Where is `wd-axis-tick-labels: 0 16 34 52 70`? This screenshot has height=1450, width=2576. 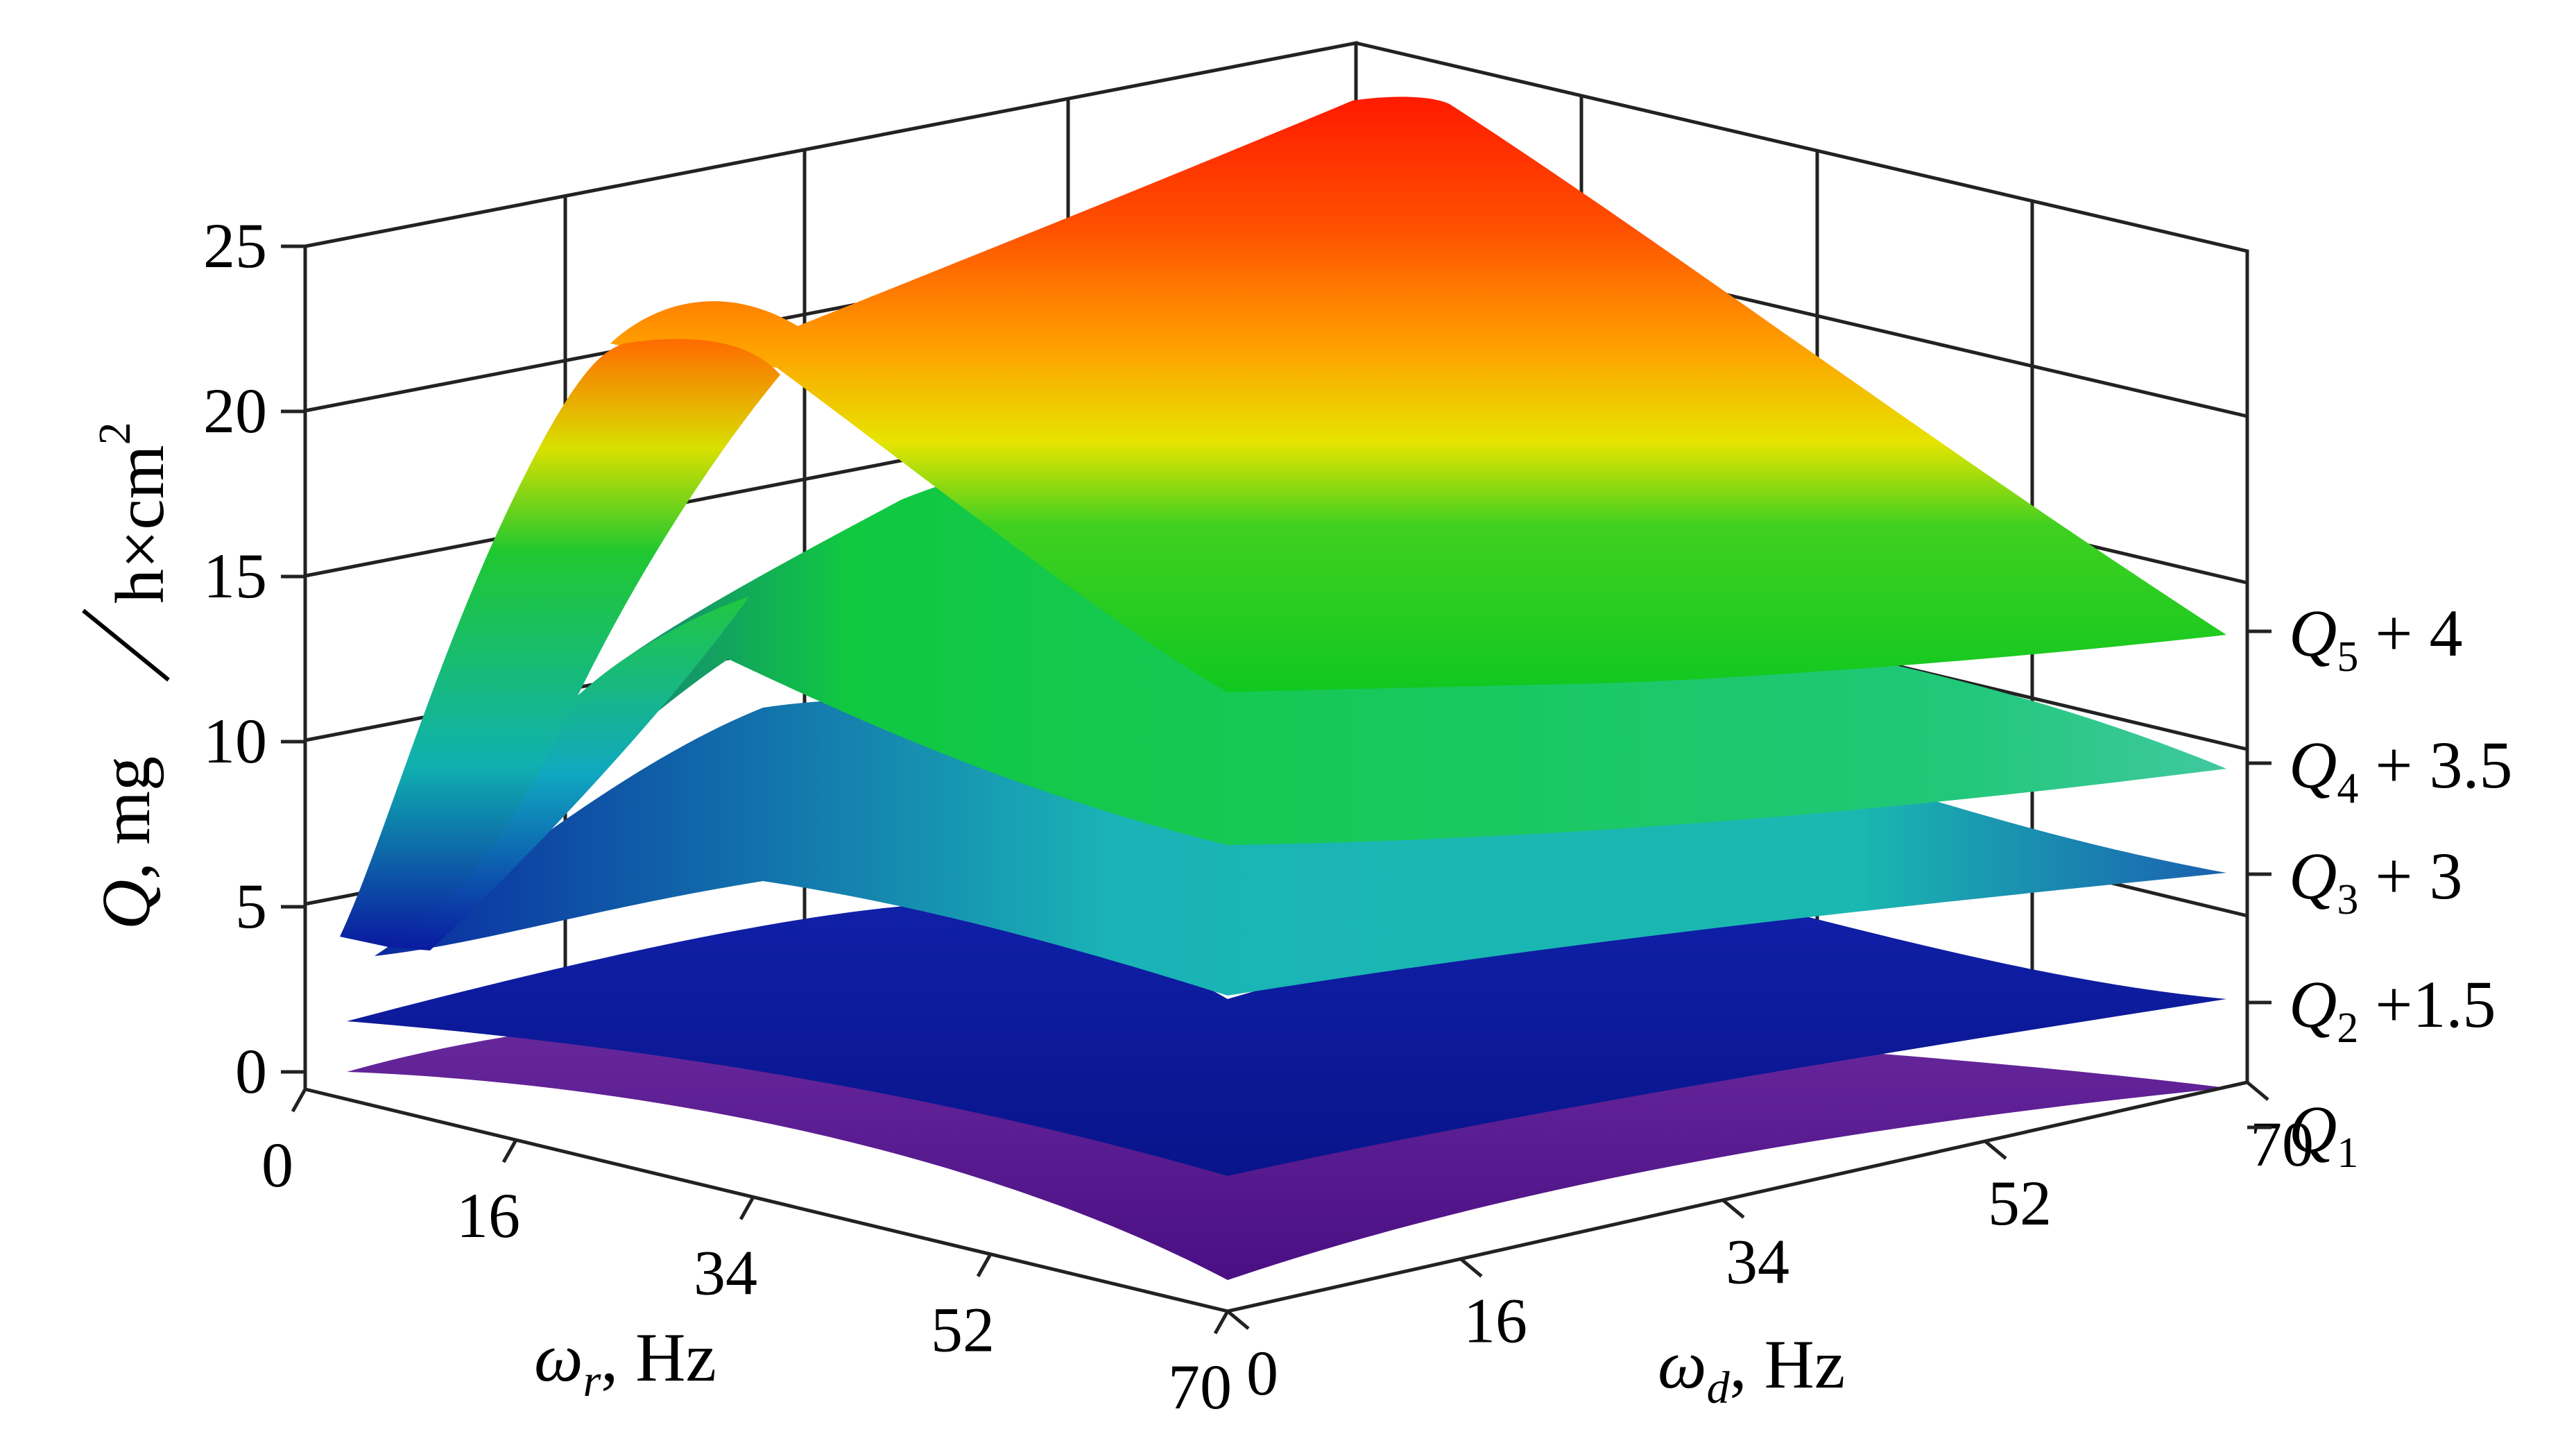
wd-axis-tick-labels: 0 16 34 52 70 is located at coordinates (1780, 1258).